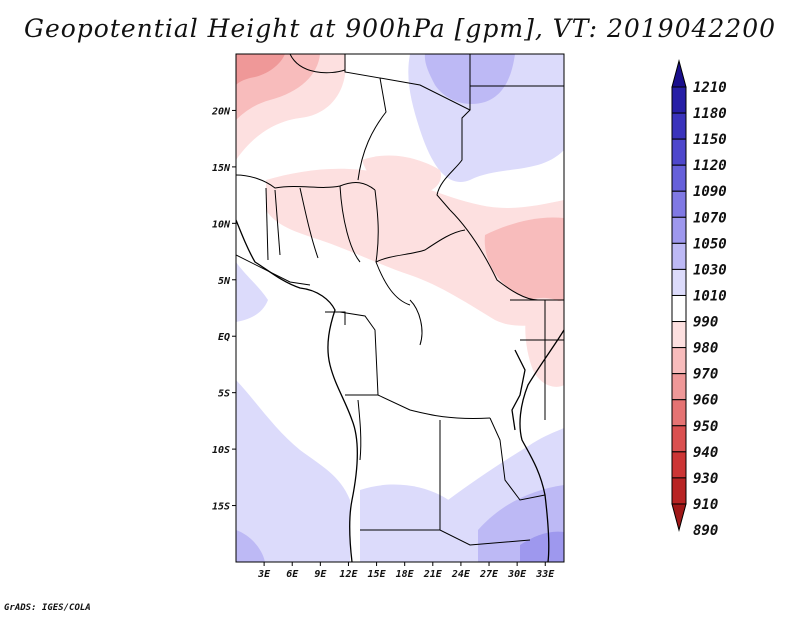  I want to click on colorbar-label: 1180, so click(710, 114).